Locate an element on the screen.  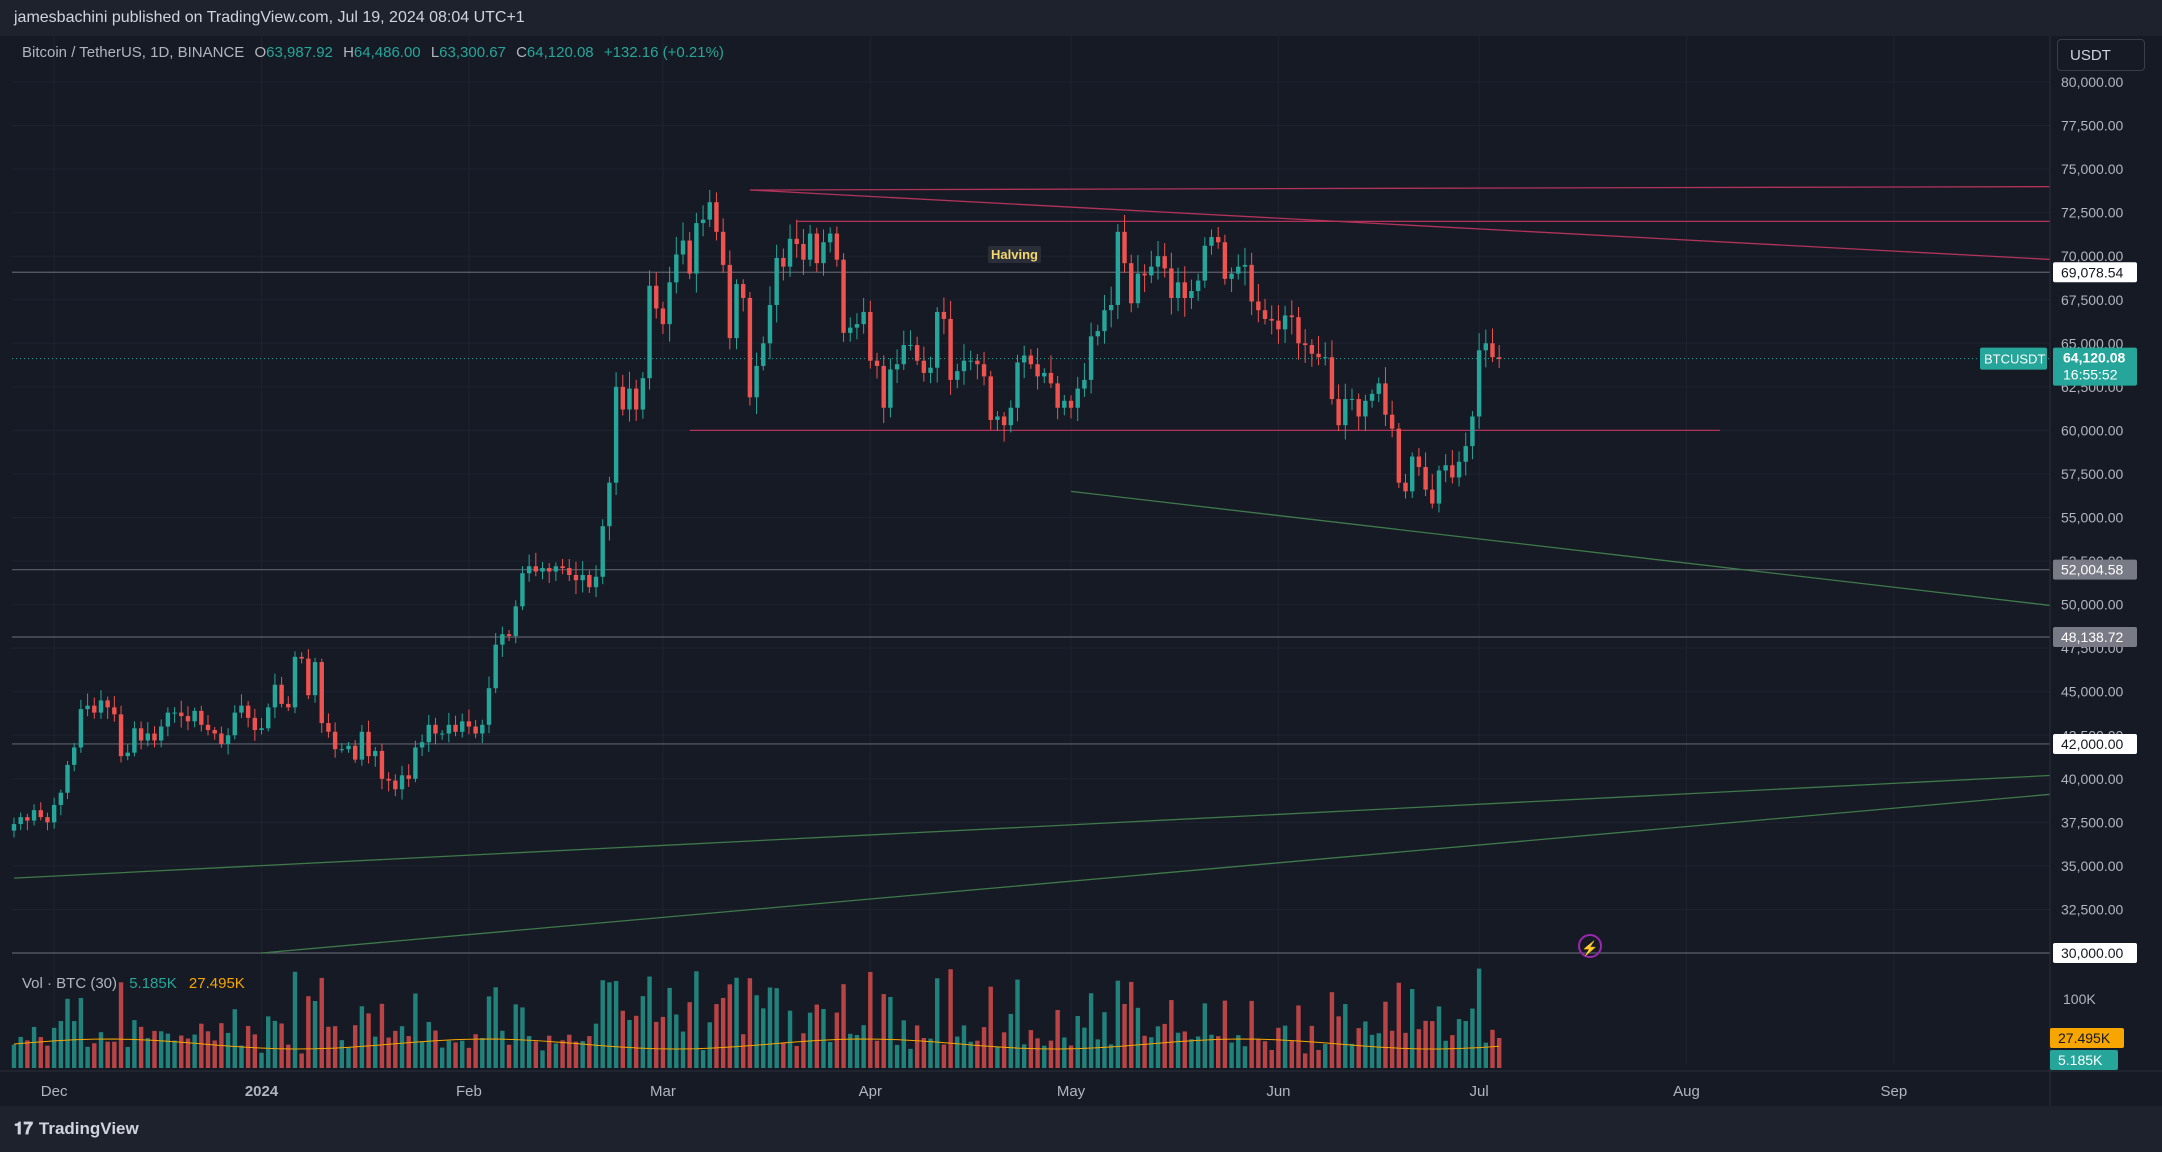
halving-marker: Halving is located at coordinates (1014, 254).